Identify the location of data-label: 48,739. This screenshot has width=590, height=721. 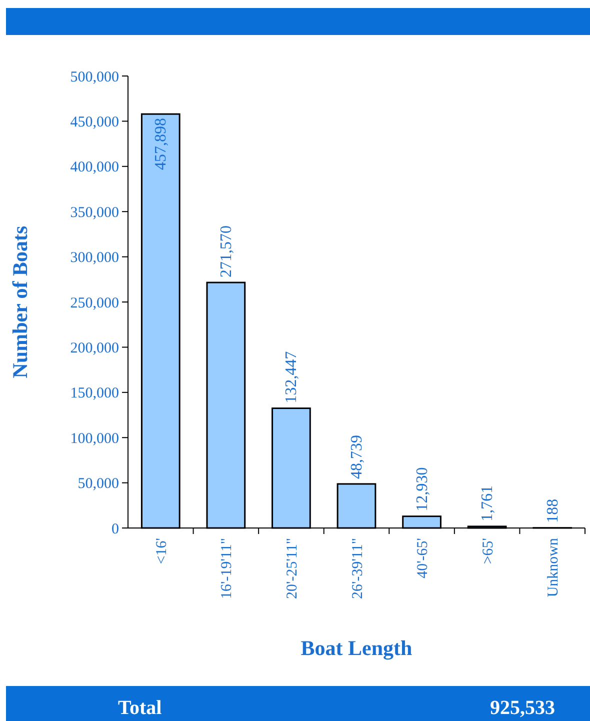
(357, 456).